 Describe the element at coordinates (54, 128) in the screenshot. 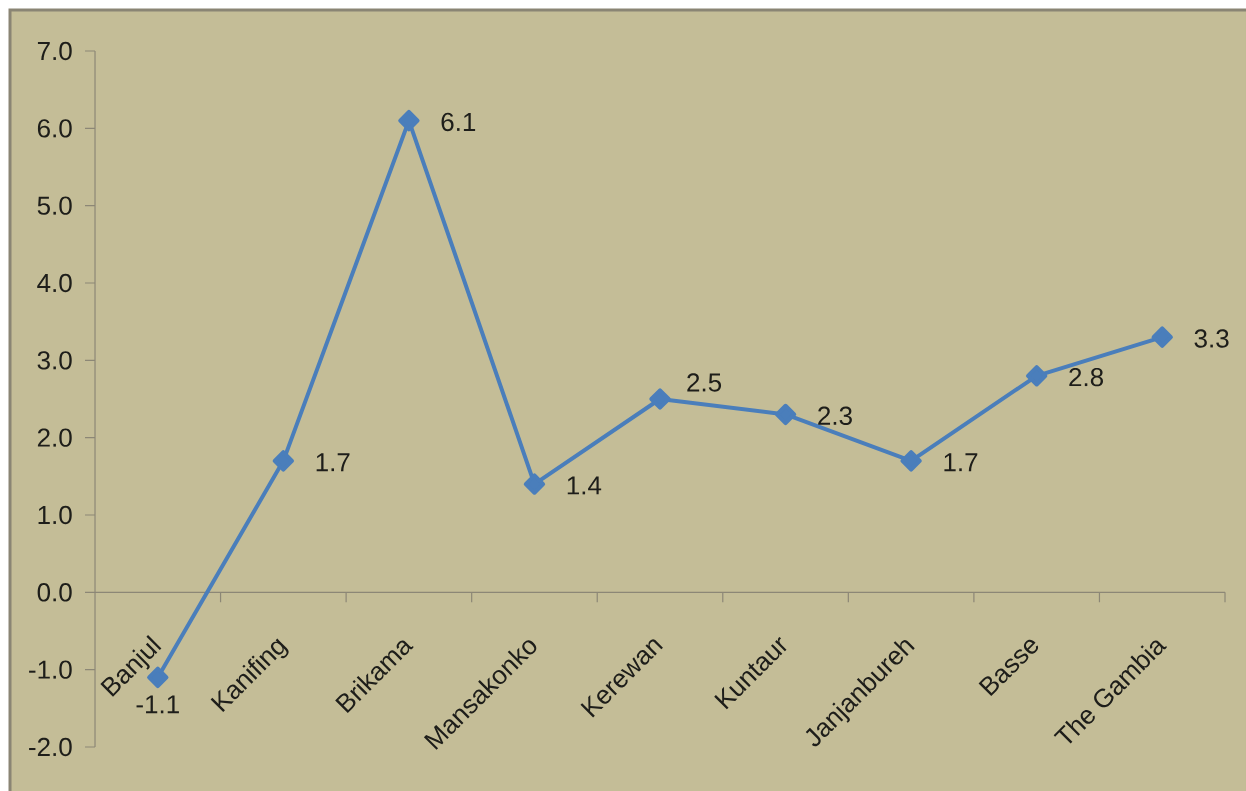

I see `y-tick-label: 6.0` at that location.